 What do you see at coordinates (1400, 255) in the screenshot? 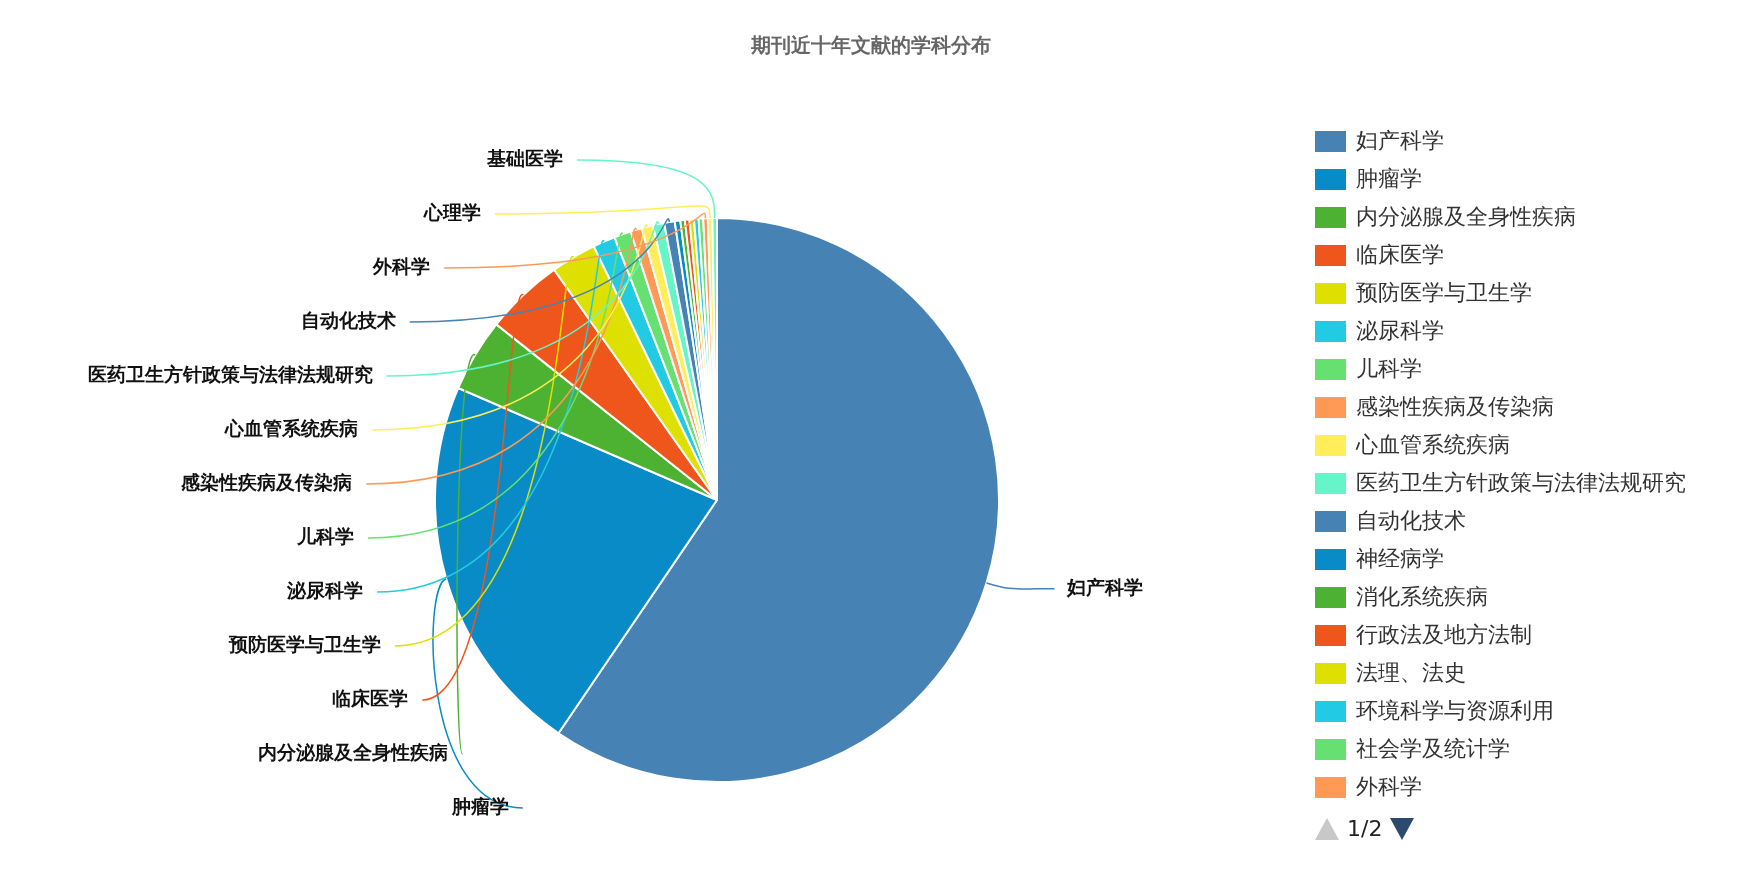
I see `legend-label: 临床医学` at bounding box center [1400, 255].